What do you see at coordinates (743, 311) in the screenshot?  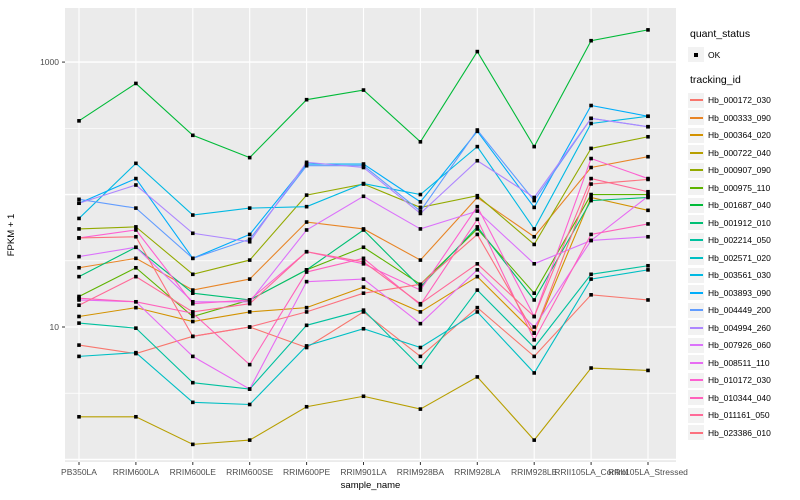 I see `legend-item-Hb_004449_200: Hb_004449_200` at bounding box center [743, 311].